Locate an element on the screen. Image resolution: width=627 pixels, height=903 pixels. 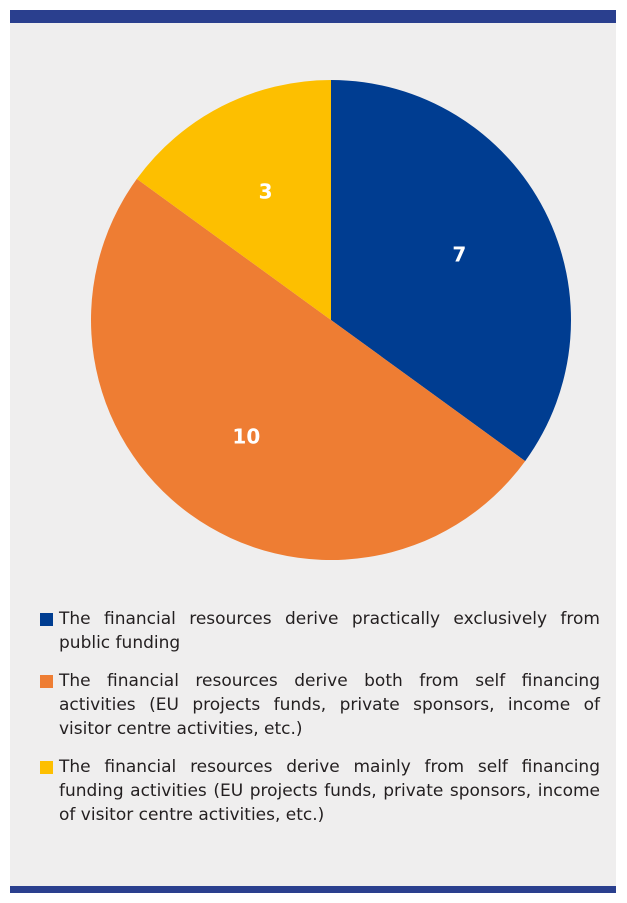
top-accent-bar is located at coordinates (313, 16).